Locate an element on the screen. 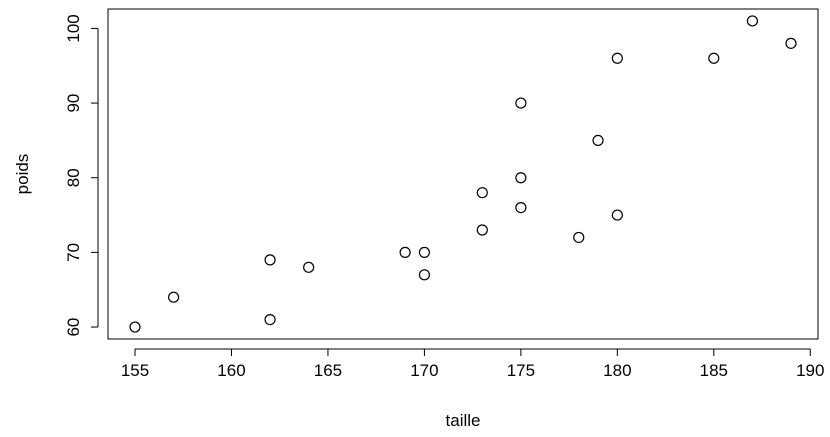 Image resolution: width=830 pixels, height=437 pixels. x-axis: 155 160 165 170 175 180 185 190 is located at coordinates (472, 364).